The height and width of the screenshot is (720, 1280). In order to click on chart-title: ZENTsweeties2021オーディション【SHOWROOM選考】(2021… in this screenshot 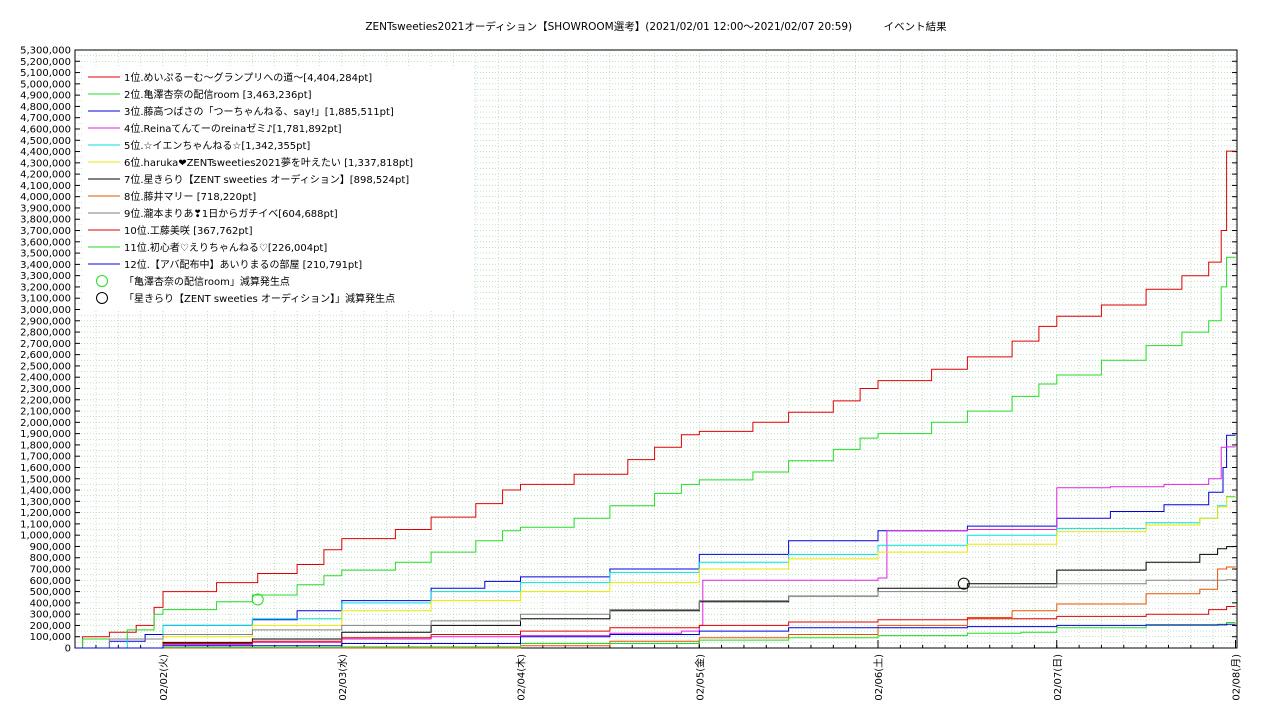, I will do `click(656, 26)`.